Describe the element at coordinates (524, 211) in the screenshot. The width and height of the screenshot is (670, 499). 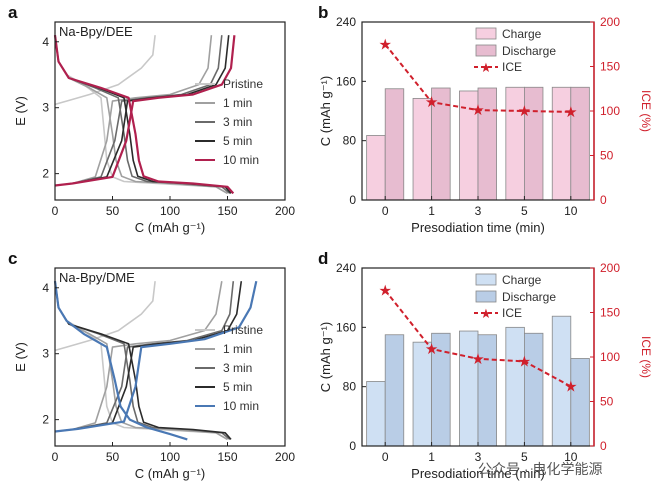
I see `x-tick-label: 5` at that location.